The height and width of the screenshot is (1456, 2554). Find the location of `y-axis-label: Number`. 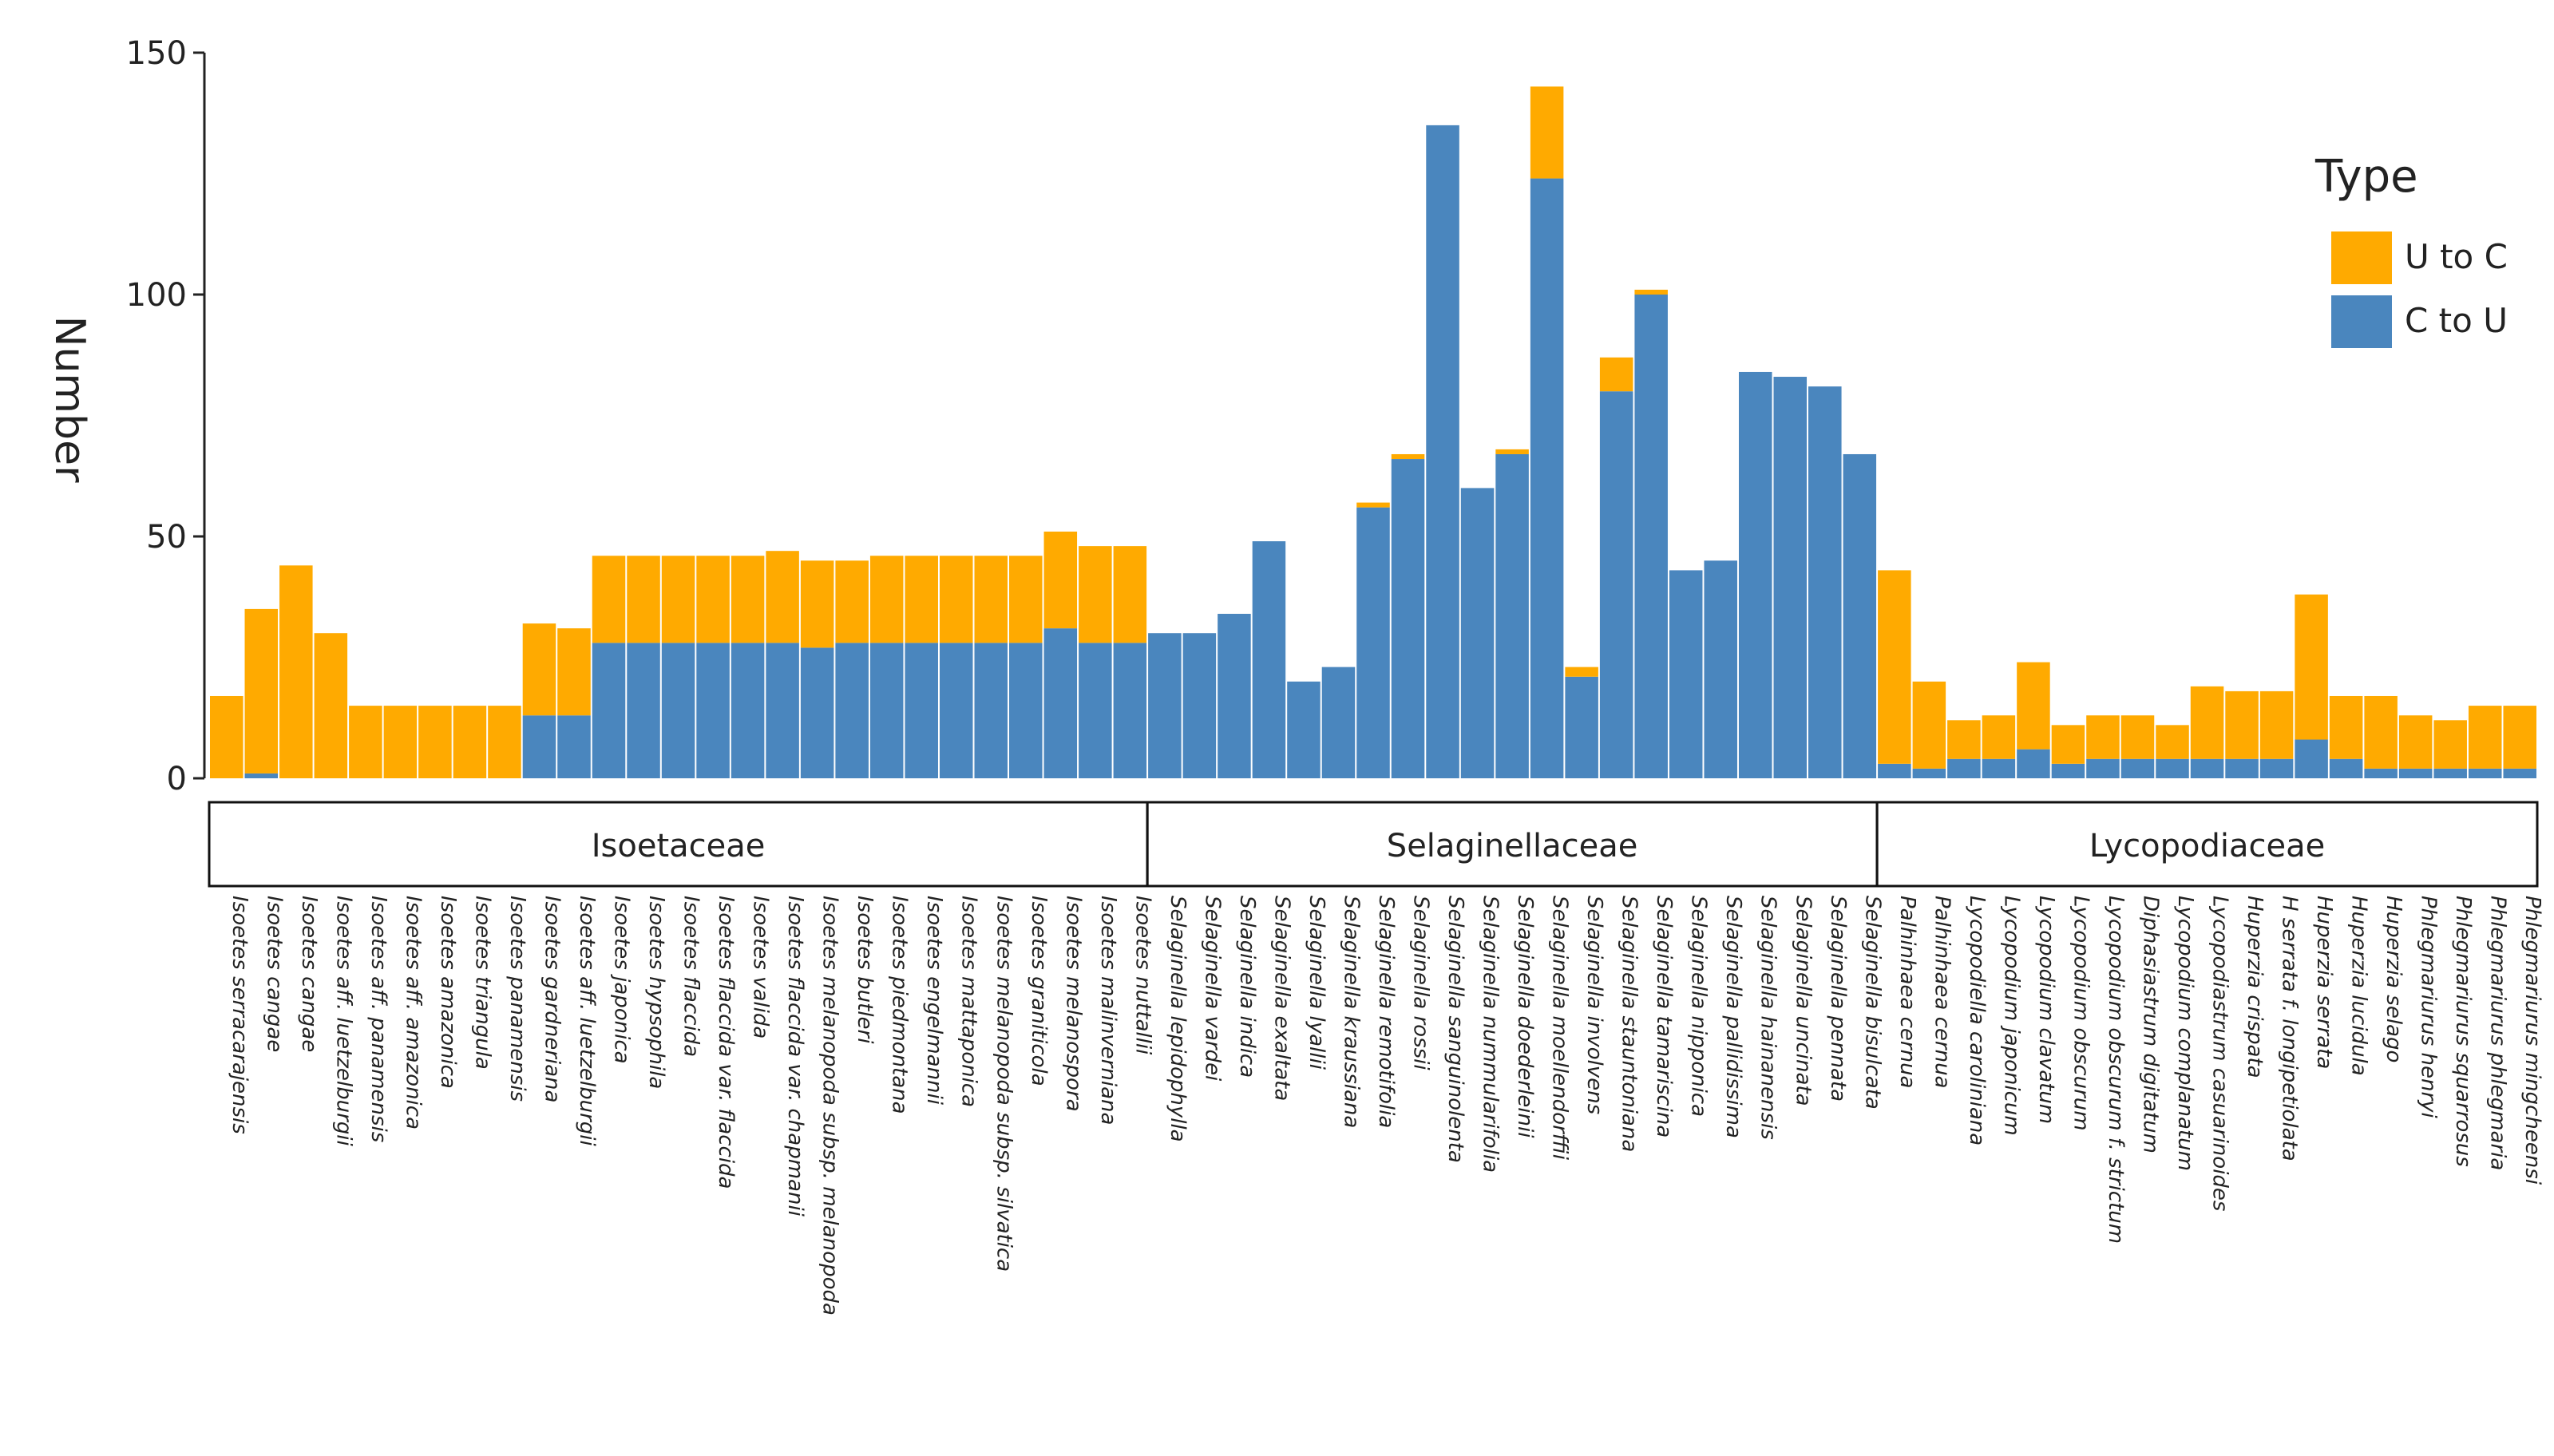

y-axis-label: Number is located at coordinates (69, 400).